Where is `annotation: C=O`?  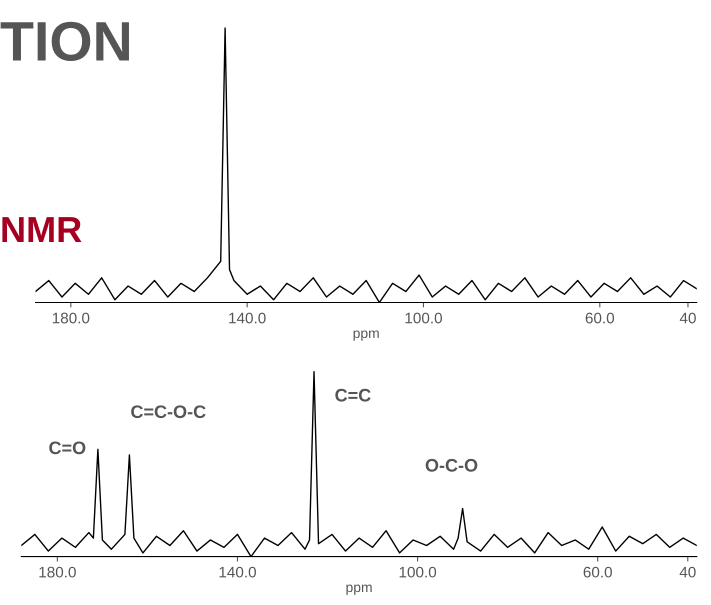
annotation: C=O is located at coordinates (67, 447).